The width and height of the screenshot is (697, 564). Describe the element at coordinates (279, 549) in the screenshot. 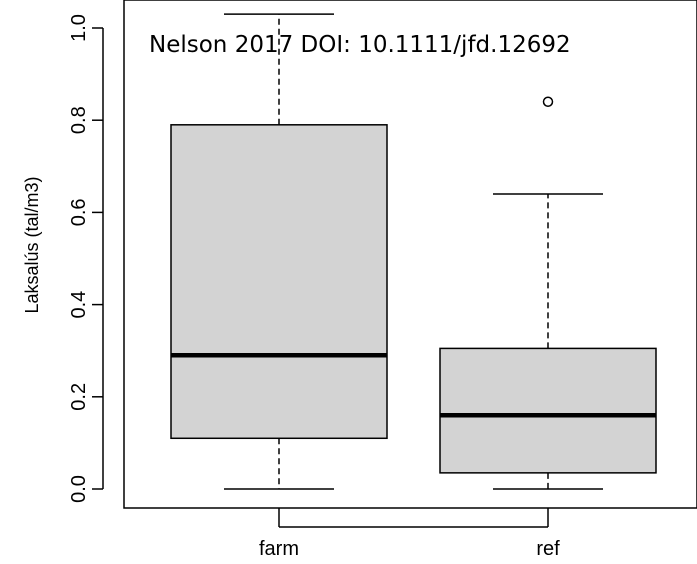

I see `x-tick-label: farm` at that location.